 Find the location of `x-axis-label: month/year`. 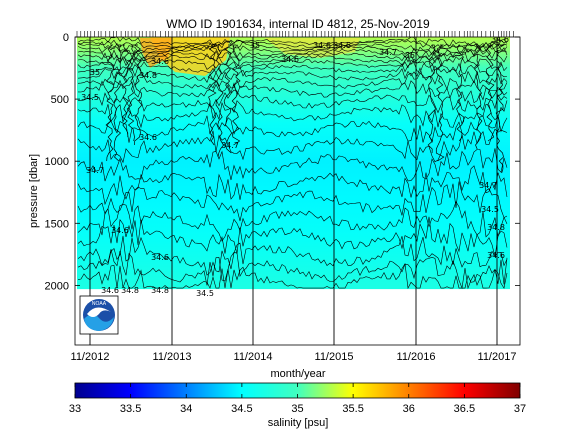

x-axis-label: month/year is located at coordinates (297, 374).